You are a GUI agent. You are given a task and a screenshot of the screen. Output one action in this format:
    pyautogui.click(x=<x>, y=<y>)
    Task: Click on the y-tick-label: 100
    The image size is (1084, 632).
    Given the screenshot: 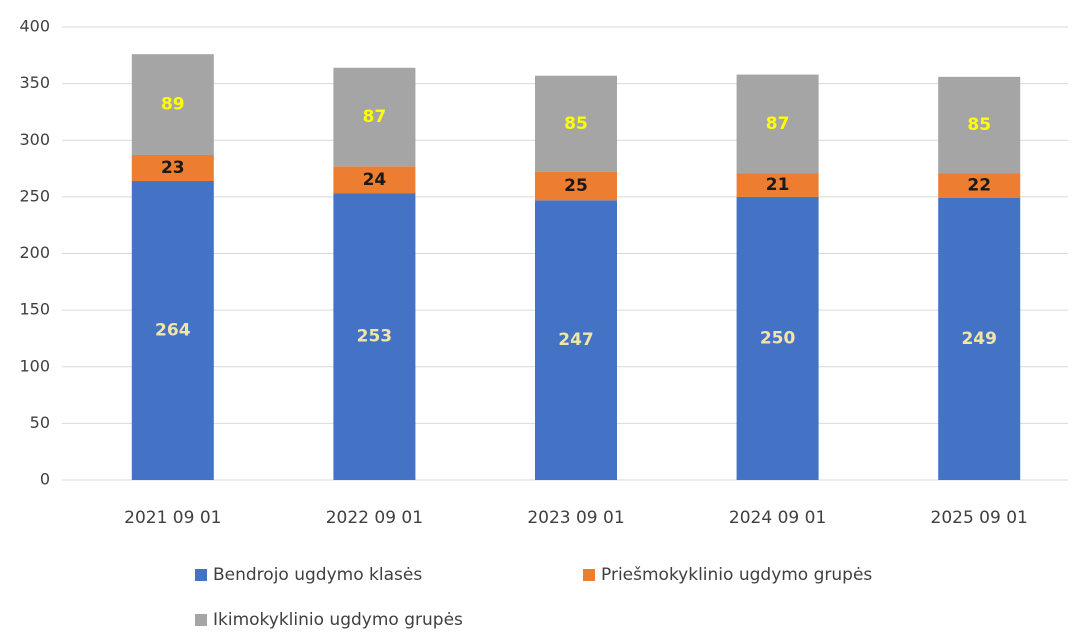 What is the action you would take?
    pyautogui.click(x=34, y=365)
    